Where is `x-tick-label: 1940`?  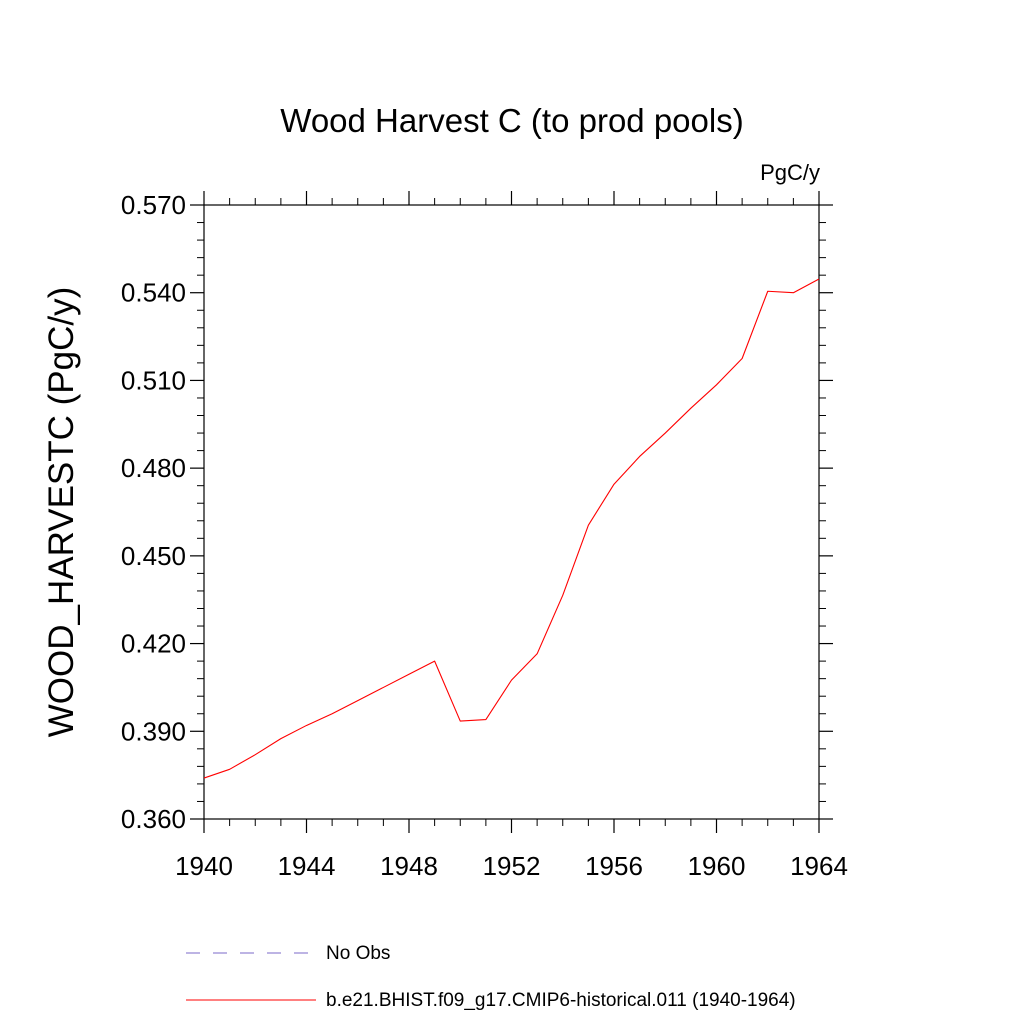
x-tick-label: 1940 is located at coordinates (204, 866).